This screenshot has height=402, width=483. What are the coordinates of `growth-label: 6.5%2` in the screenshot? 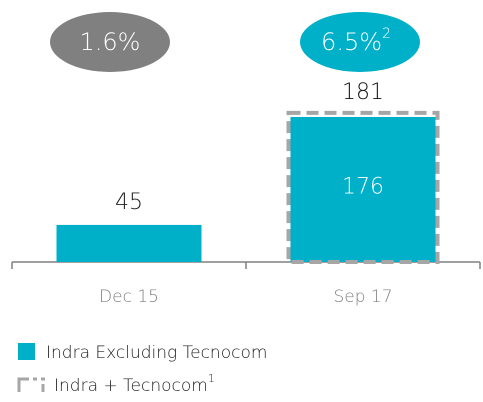 It's located at (356, 41).